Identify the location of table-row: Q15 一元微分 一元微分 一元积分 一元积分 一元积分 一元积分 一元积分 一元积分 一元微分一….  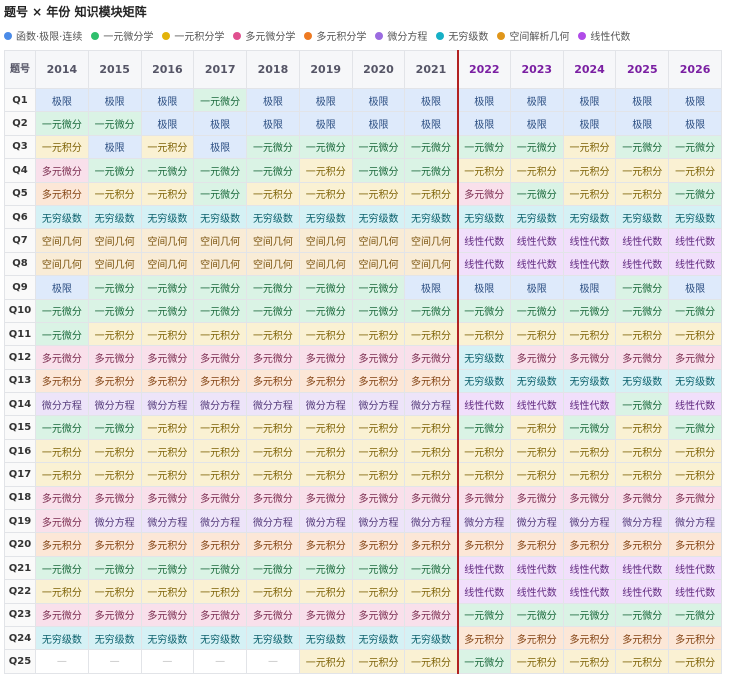
(363, 427).